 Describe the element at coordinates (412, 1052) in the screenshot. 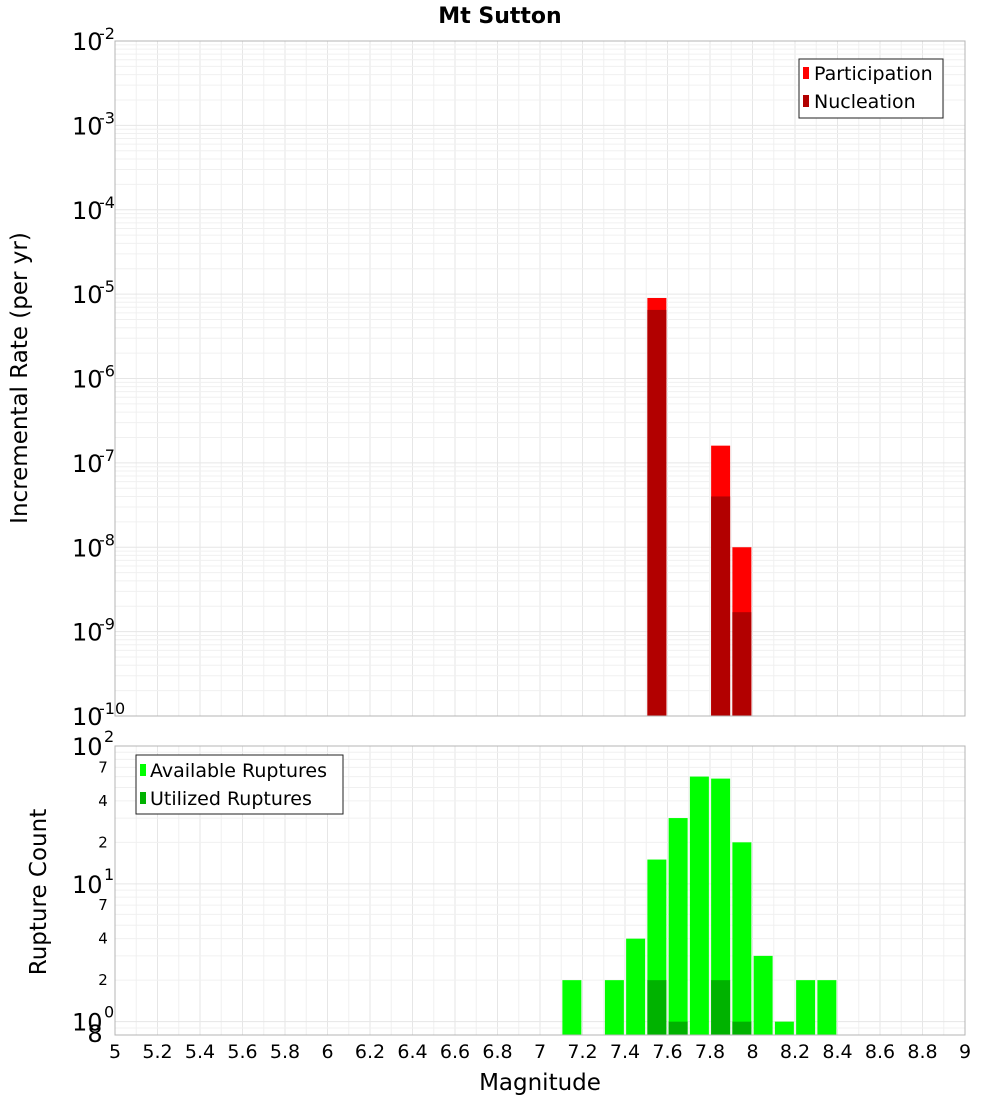

I see `x-tick-label: 6.4` at that location.